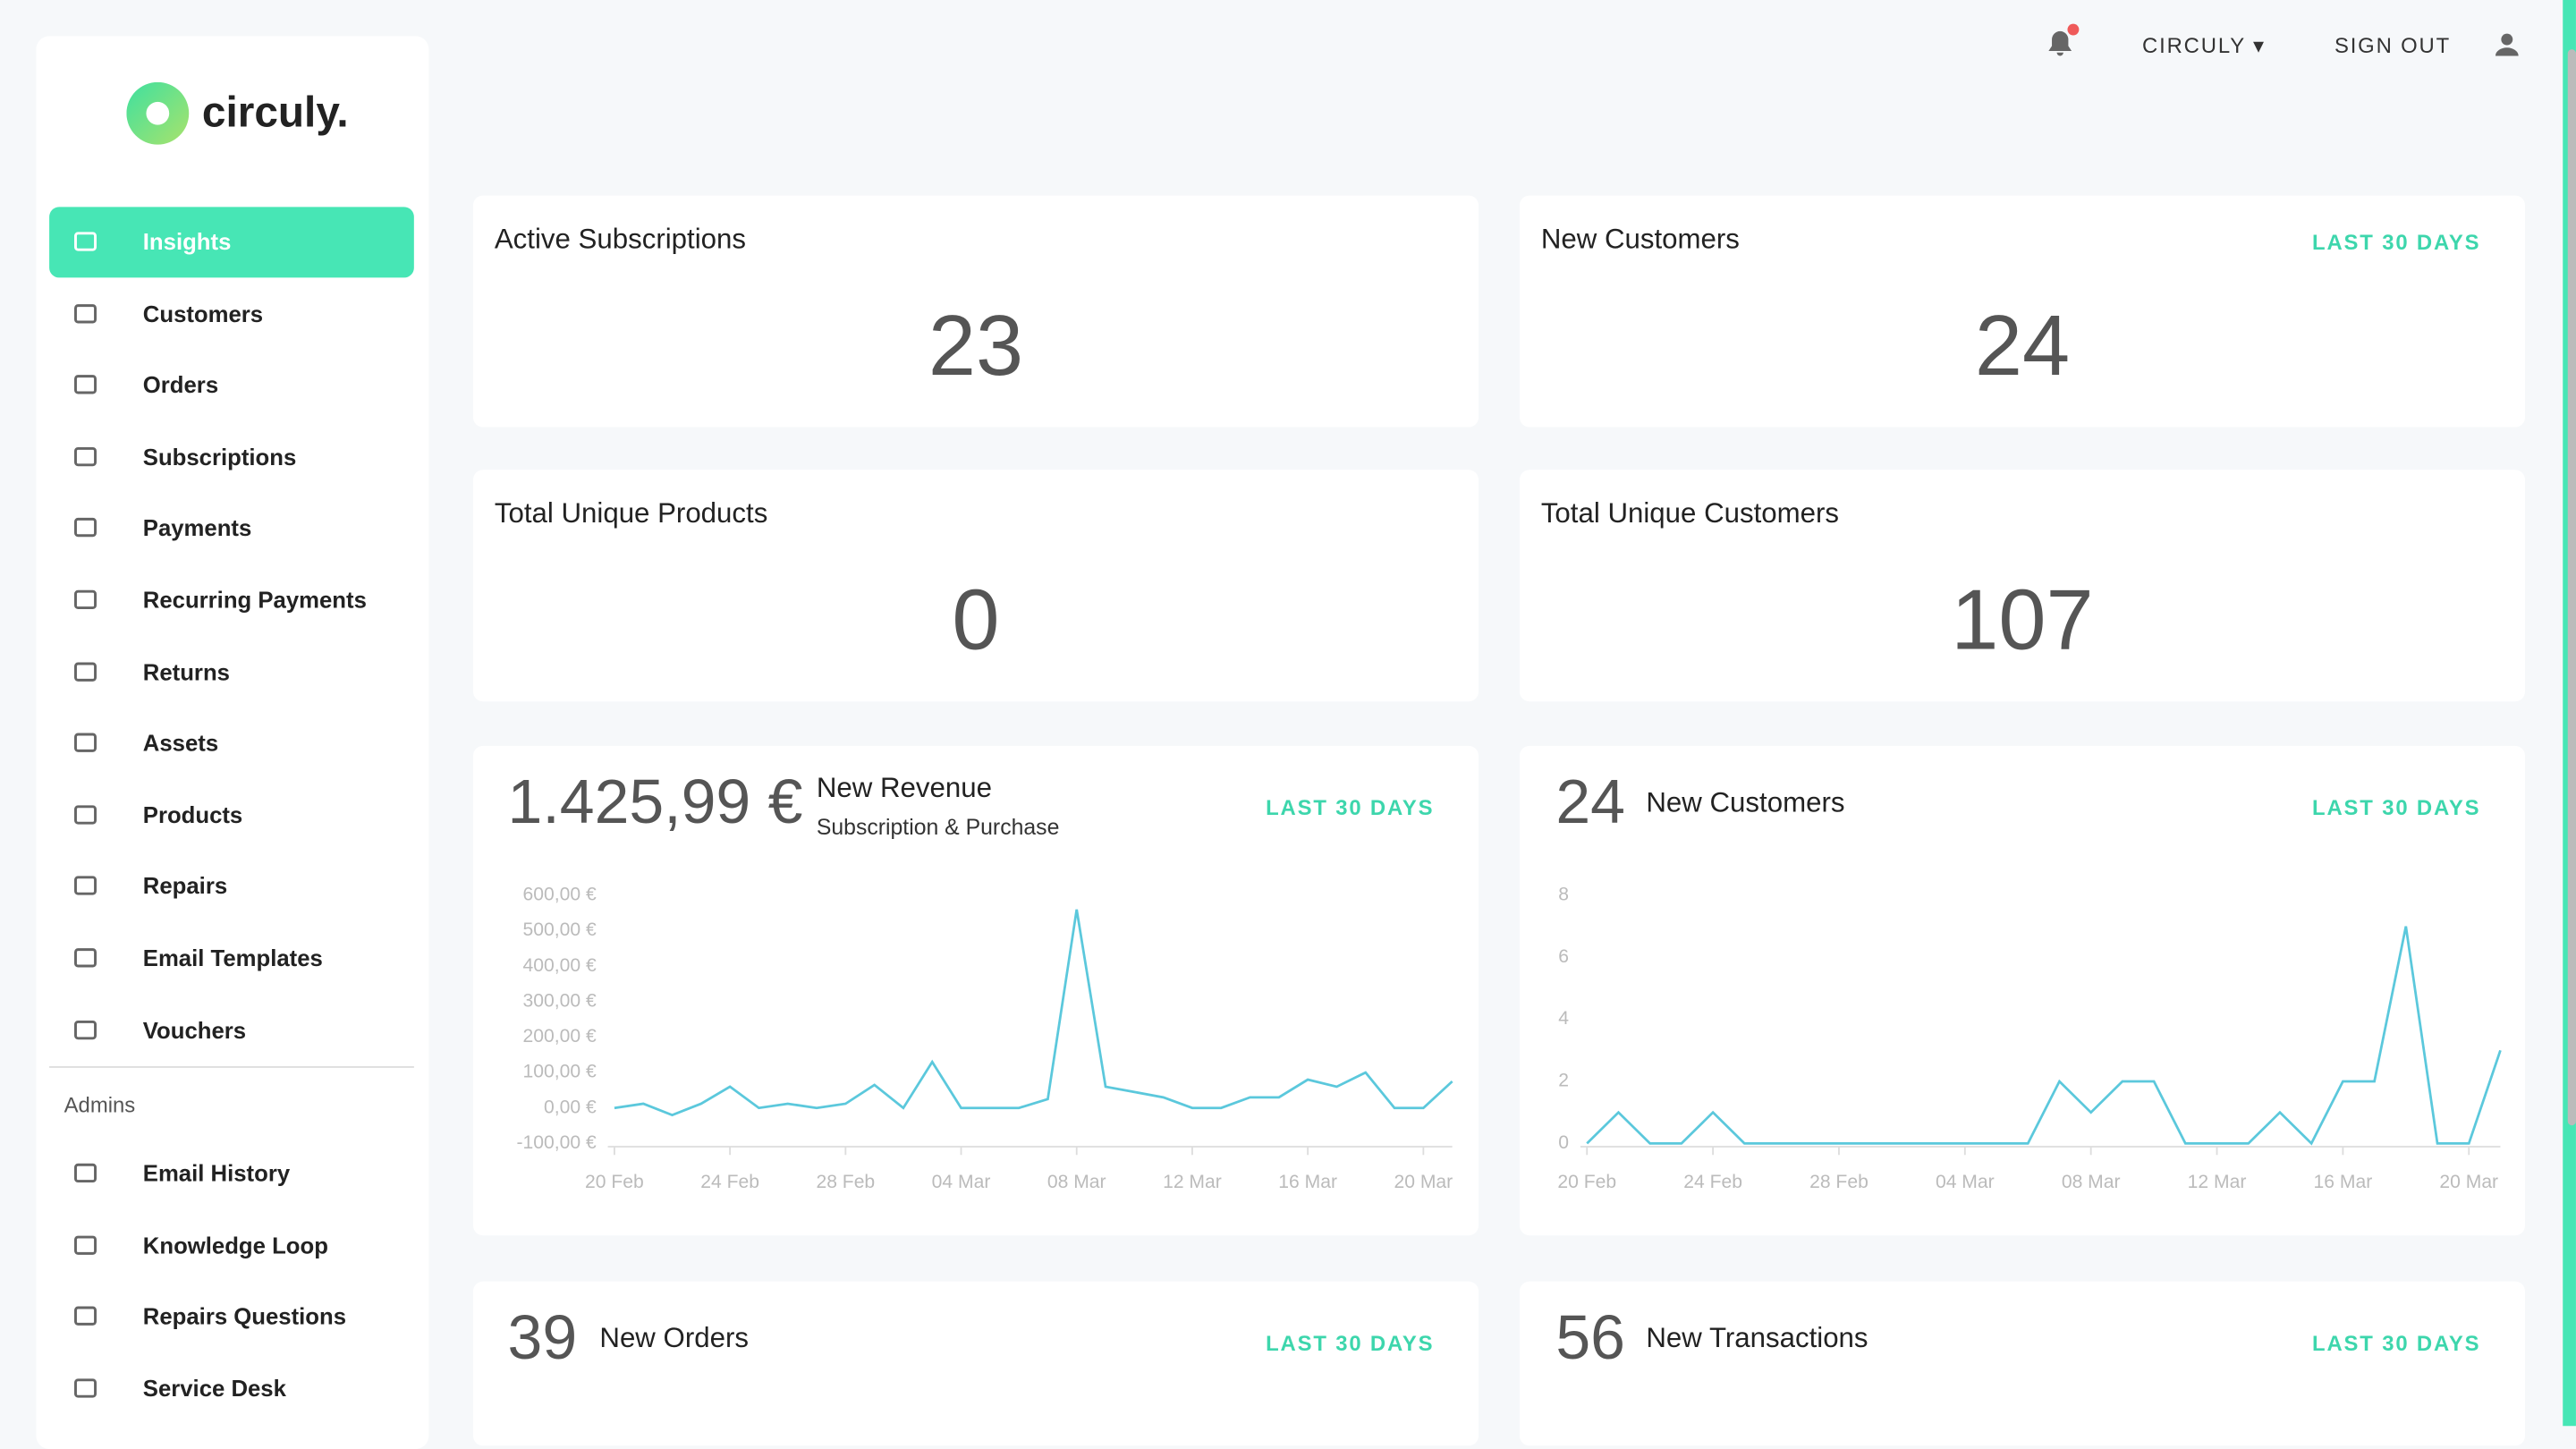  What do you see at coordinates (1307, 1182) in the screenshot?
I see `x-tick-label: 16 Mar` at bounding box center [1307, 1182].